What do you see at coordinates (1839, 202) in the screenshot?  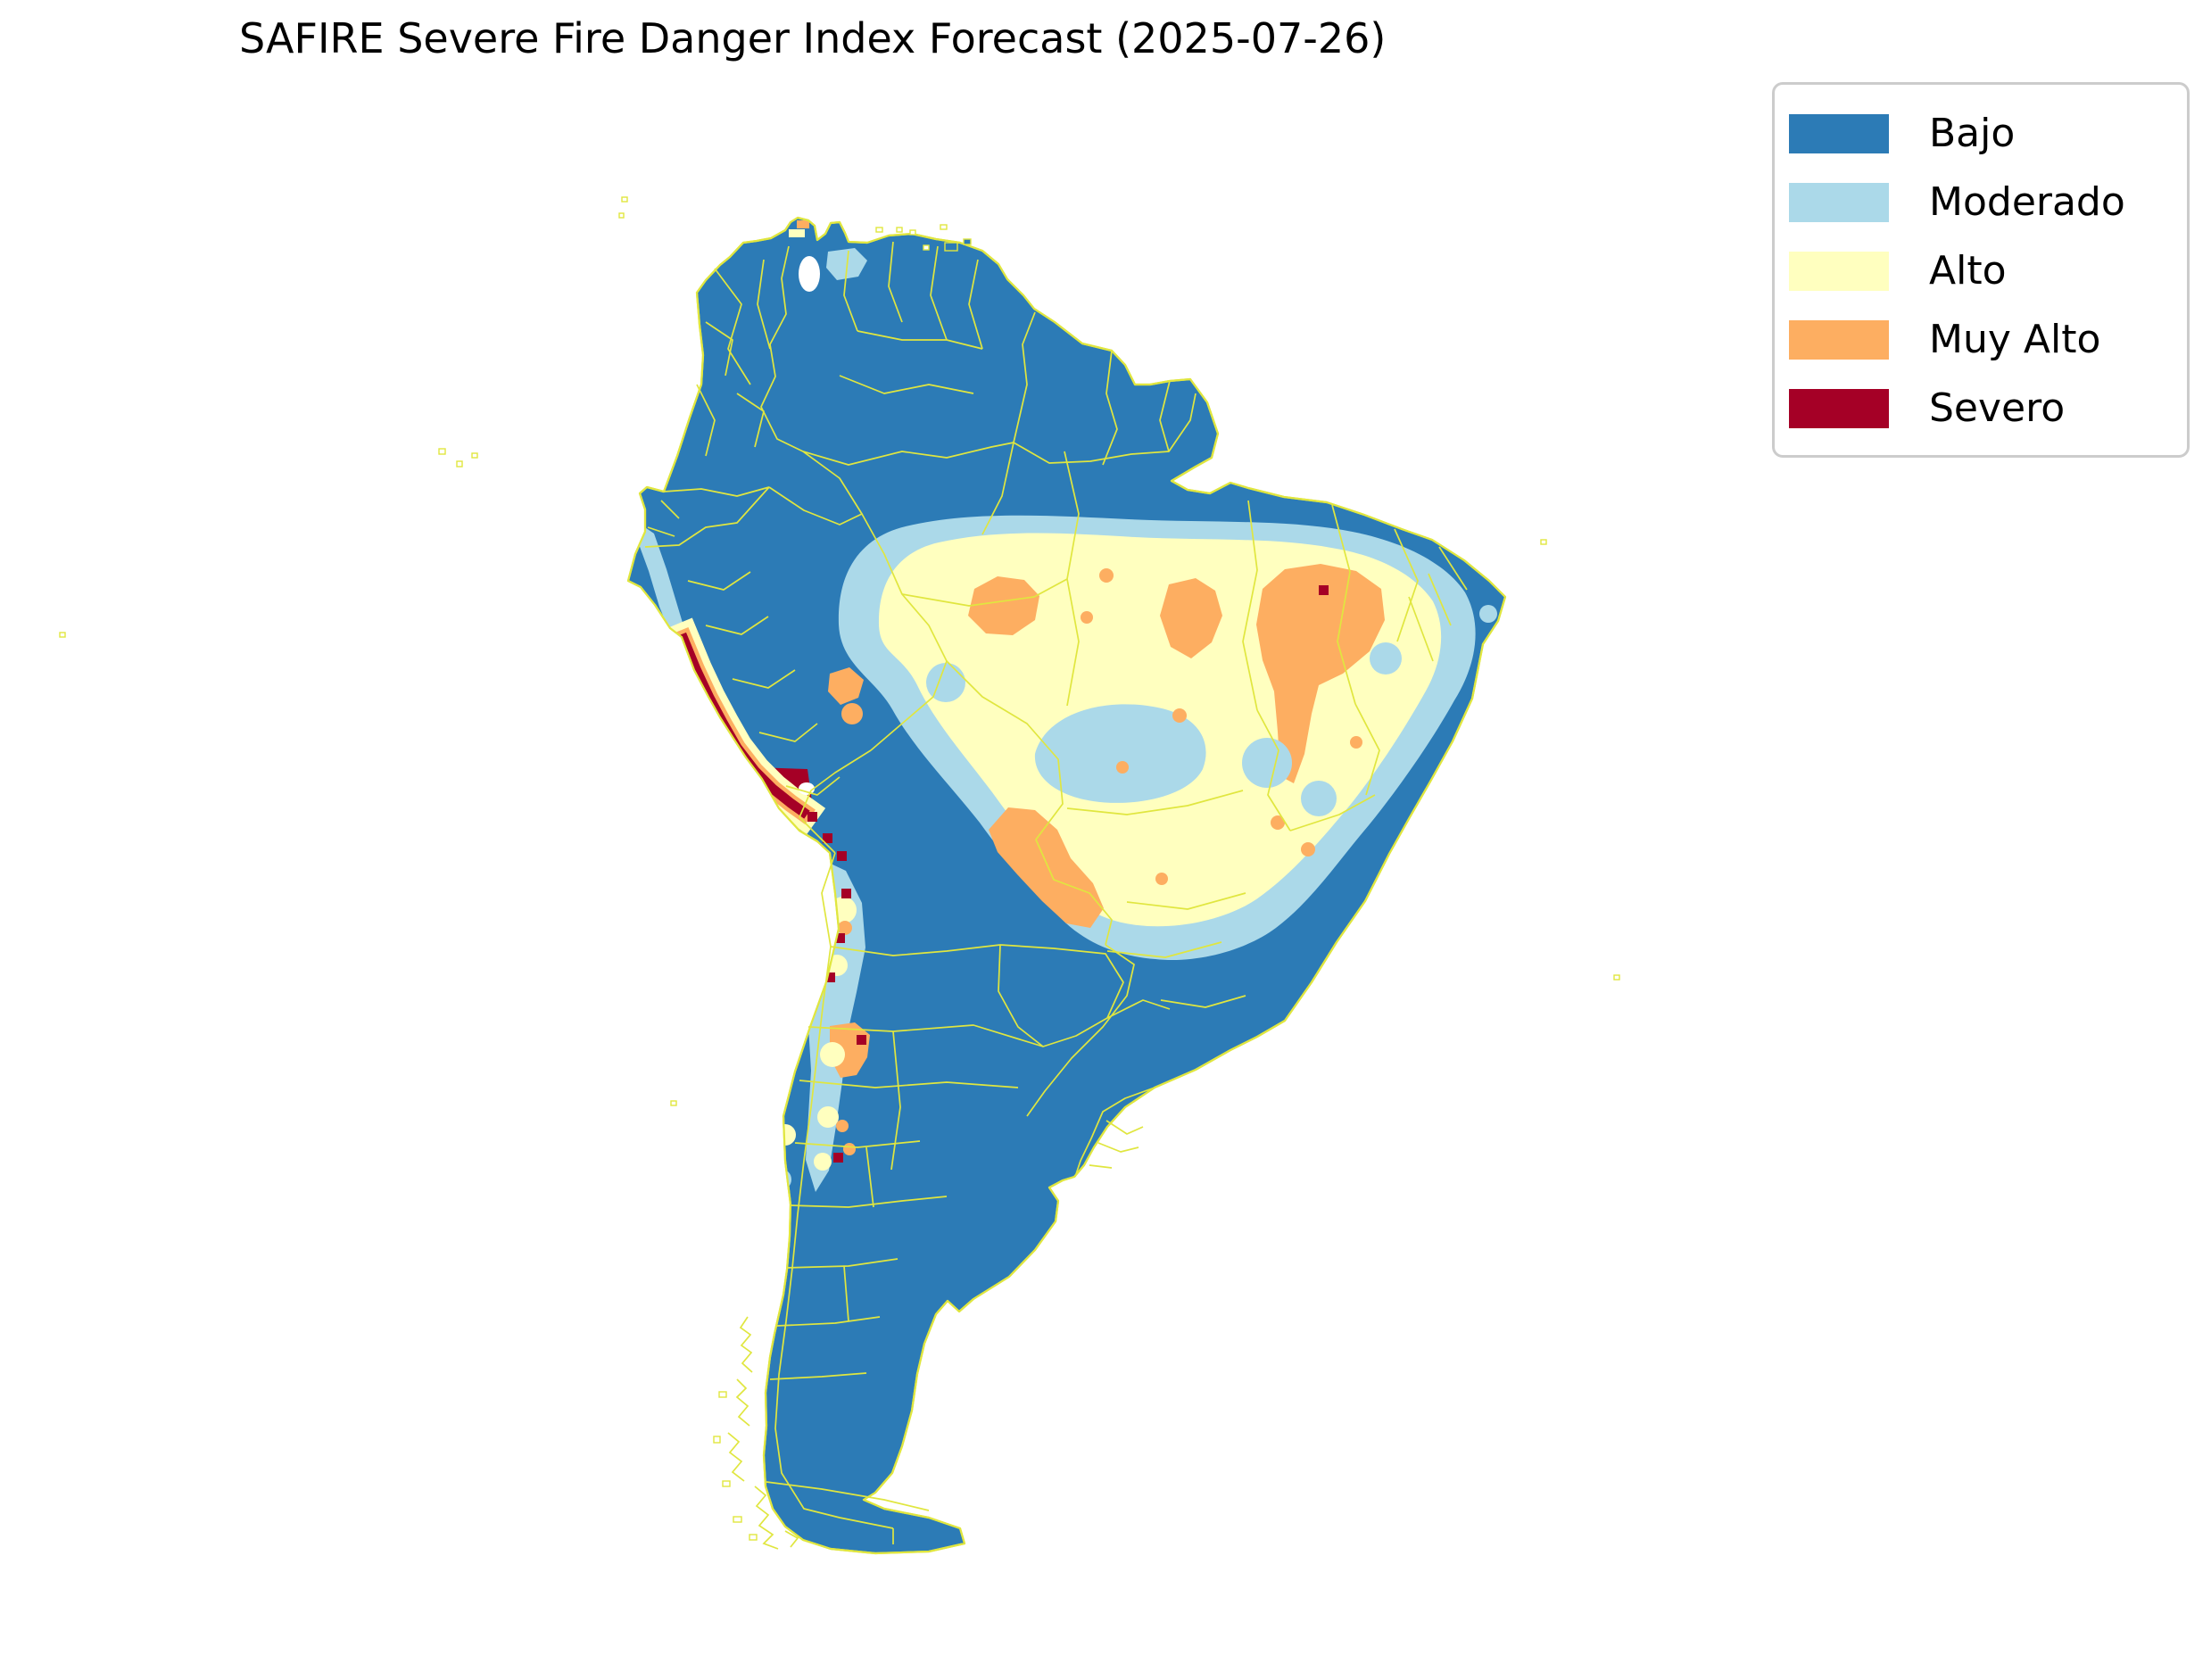 I see `legend-swatch-moderado` at bounding box center [1839, 202].